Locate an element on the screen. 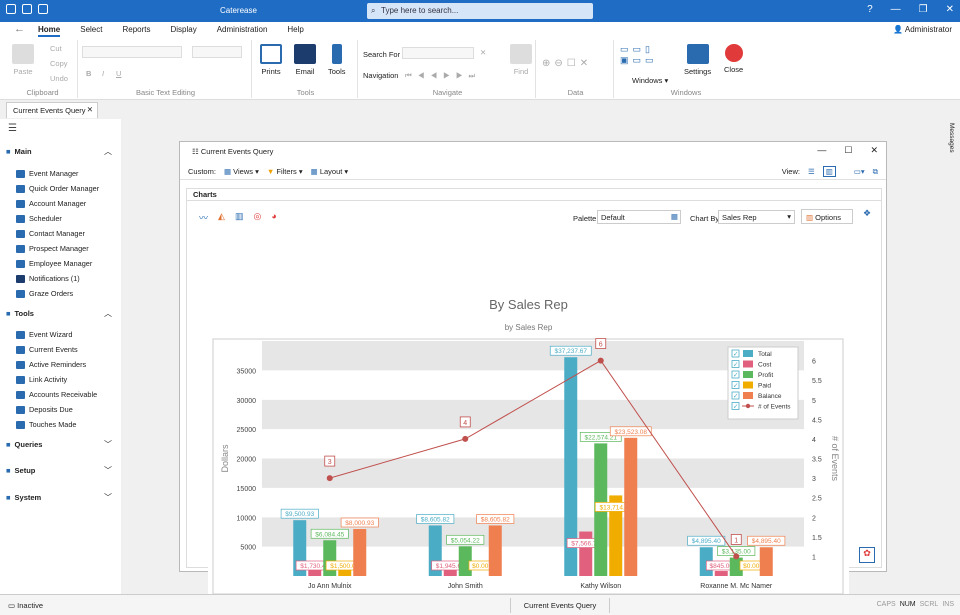 Image resolution: width=960 pixels, height=615 pixels. export-icon: ⧉ is located at coordinates (875, 171).